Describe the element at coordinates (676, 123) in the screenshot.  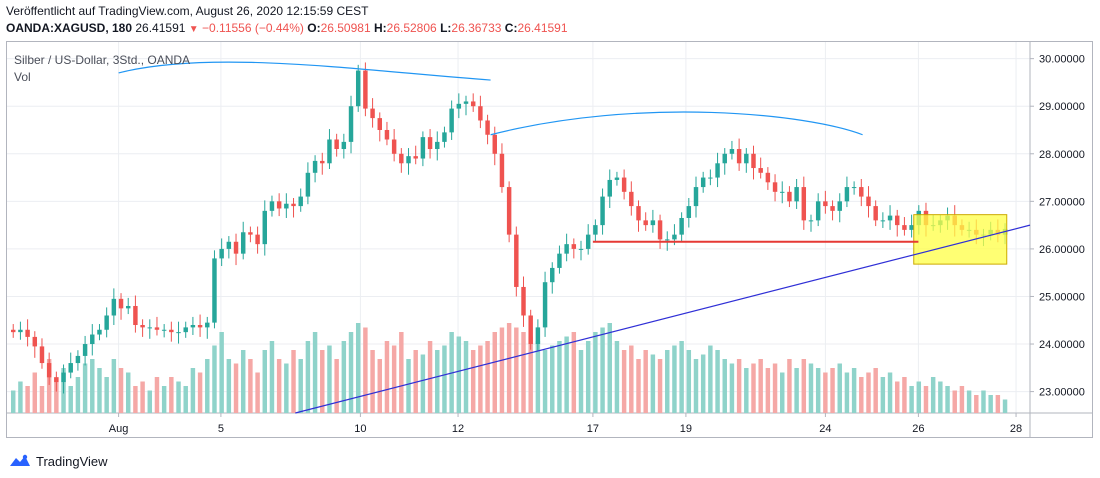
I see `arc-top-right` at that location.